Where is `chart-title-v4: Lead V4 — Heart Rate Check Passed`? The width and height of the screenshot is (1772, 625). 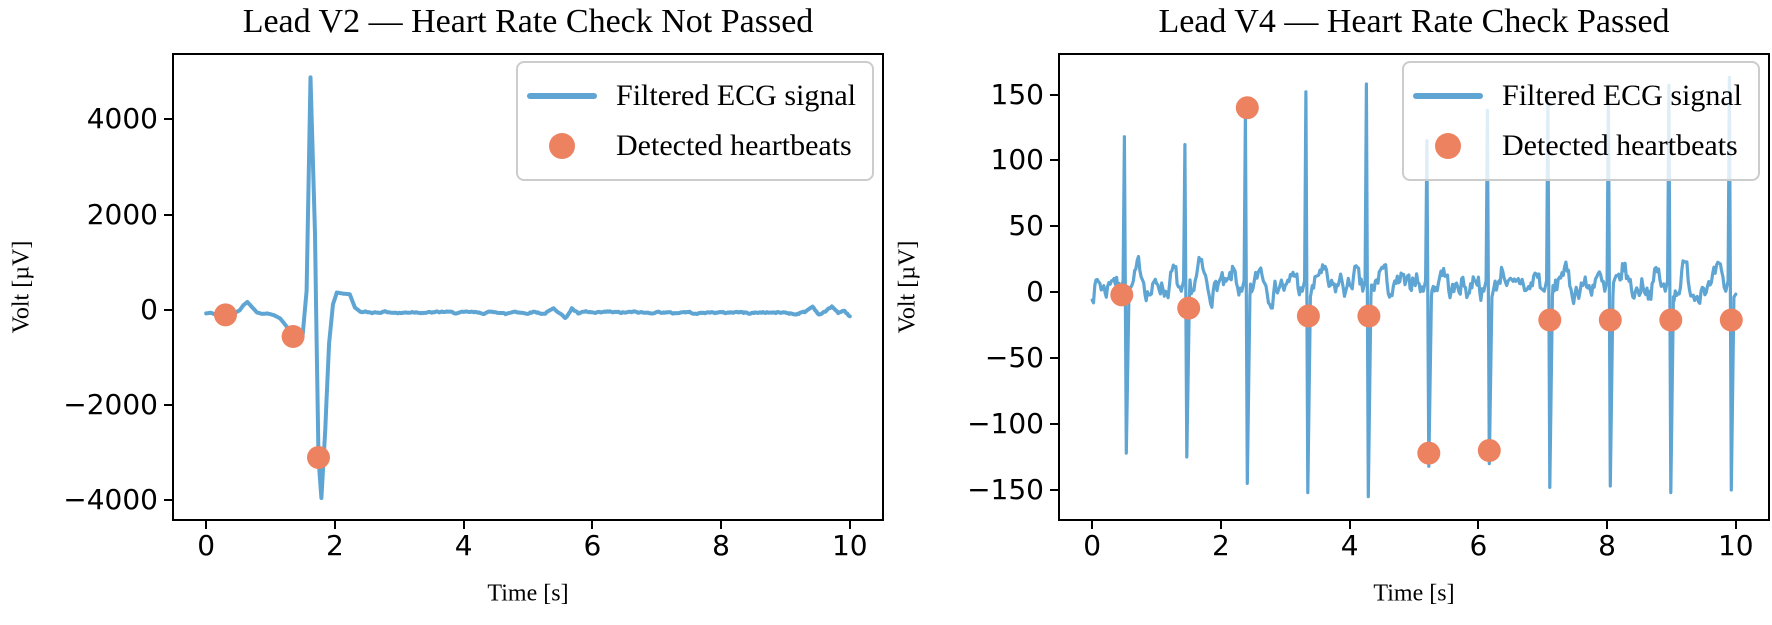 chart-title-v4: Lead V4 — Heart Rate Check Passed is located at coordinates (1414, 21).